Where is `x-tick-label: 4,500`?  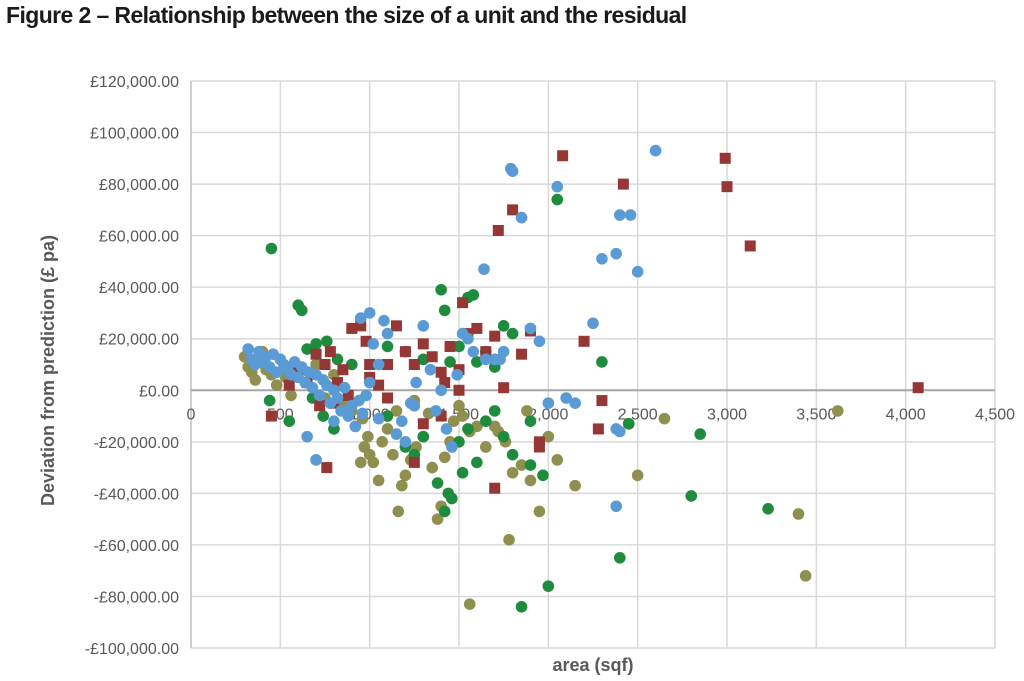 x-tick-label: 4,500 is located at coordinates (995, 414).